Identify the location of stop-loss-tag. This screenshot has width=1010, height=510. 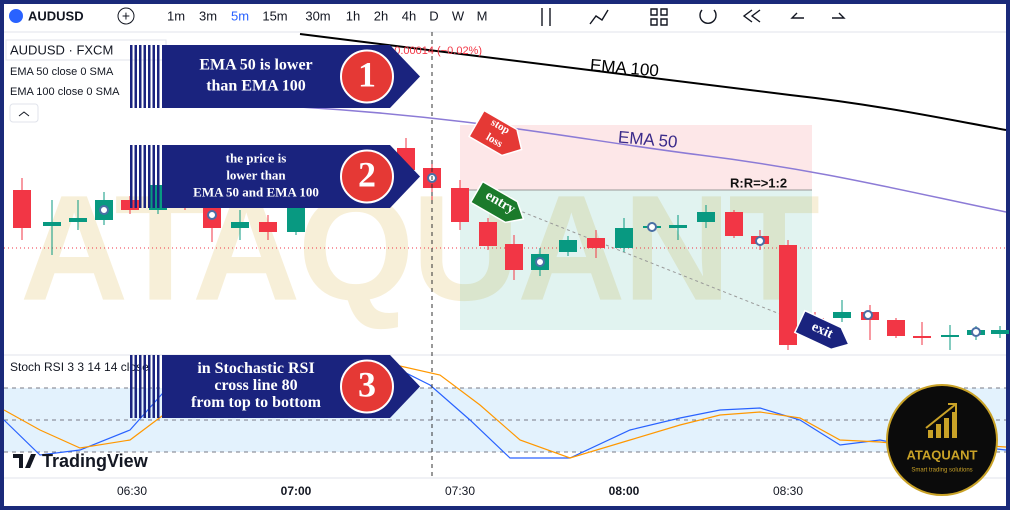
(495, 133).